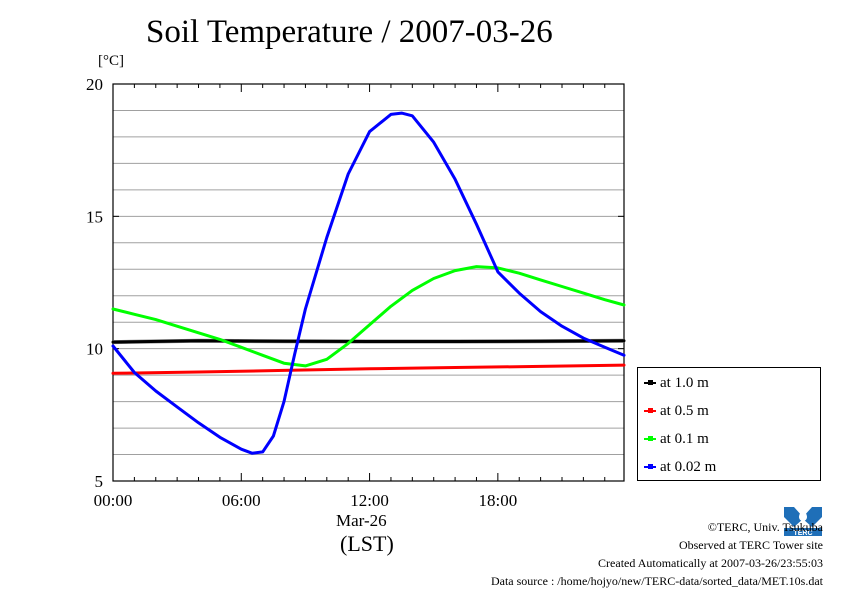 The height and width of the screenshot is (595, 842). I want to click on legend-label: at 0.5 m, so click(684, 410).